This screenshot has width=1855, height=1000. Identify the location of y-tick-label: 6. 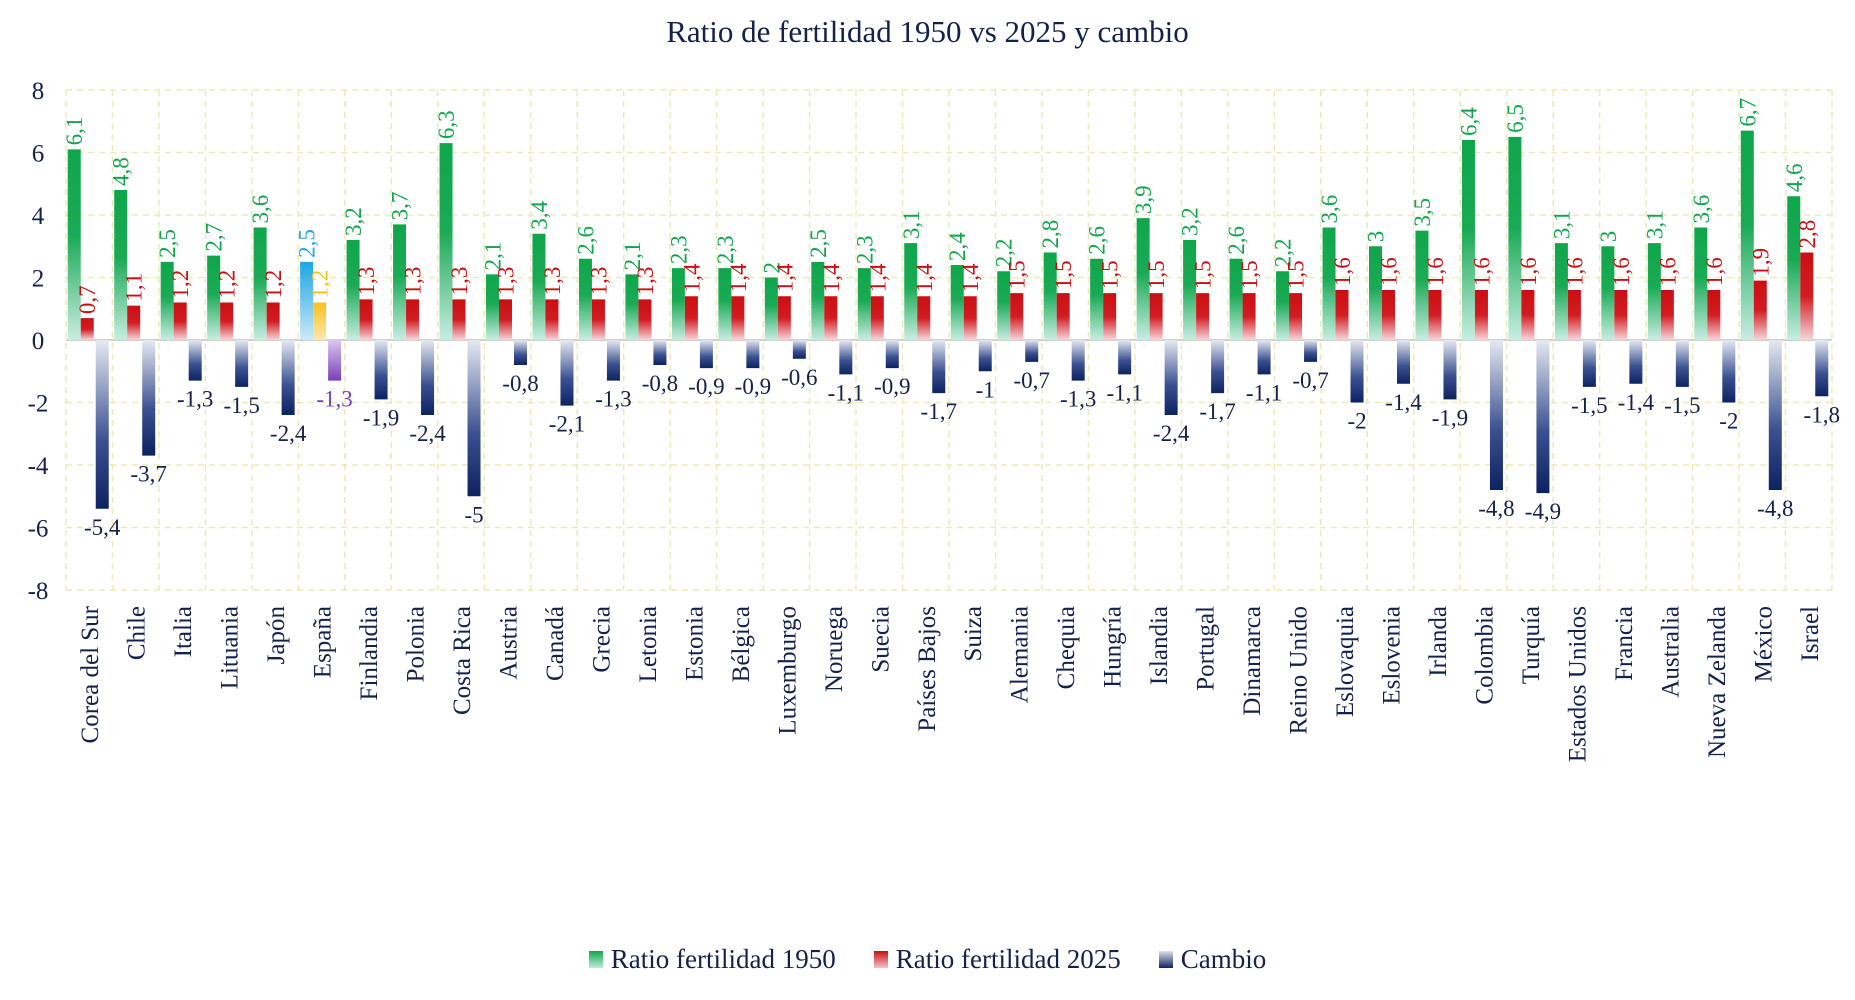
(38, 154).